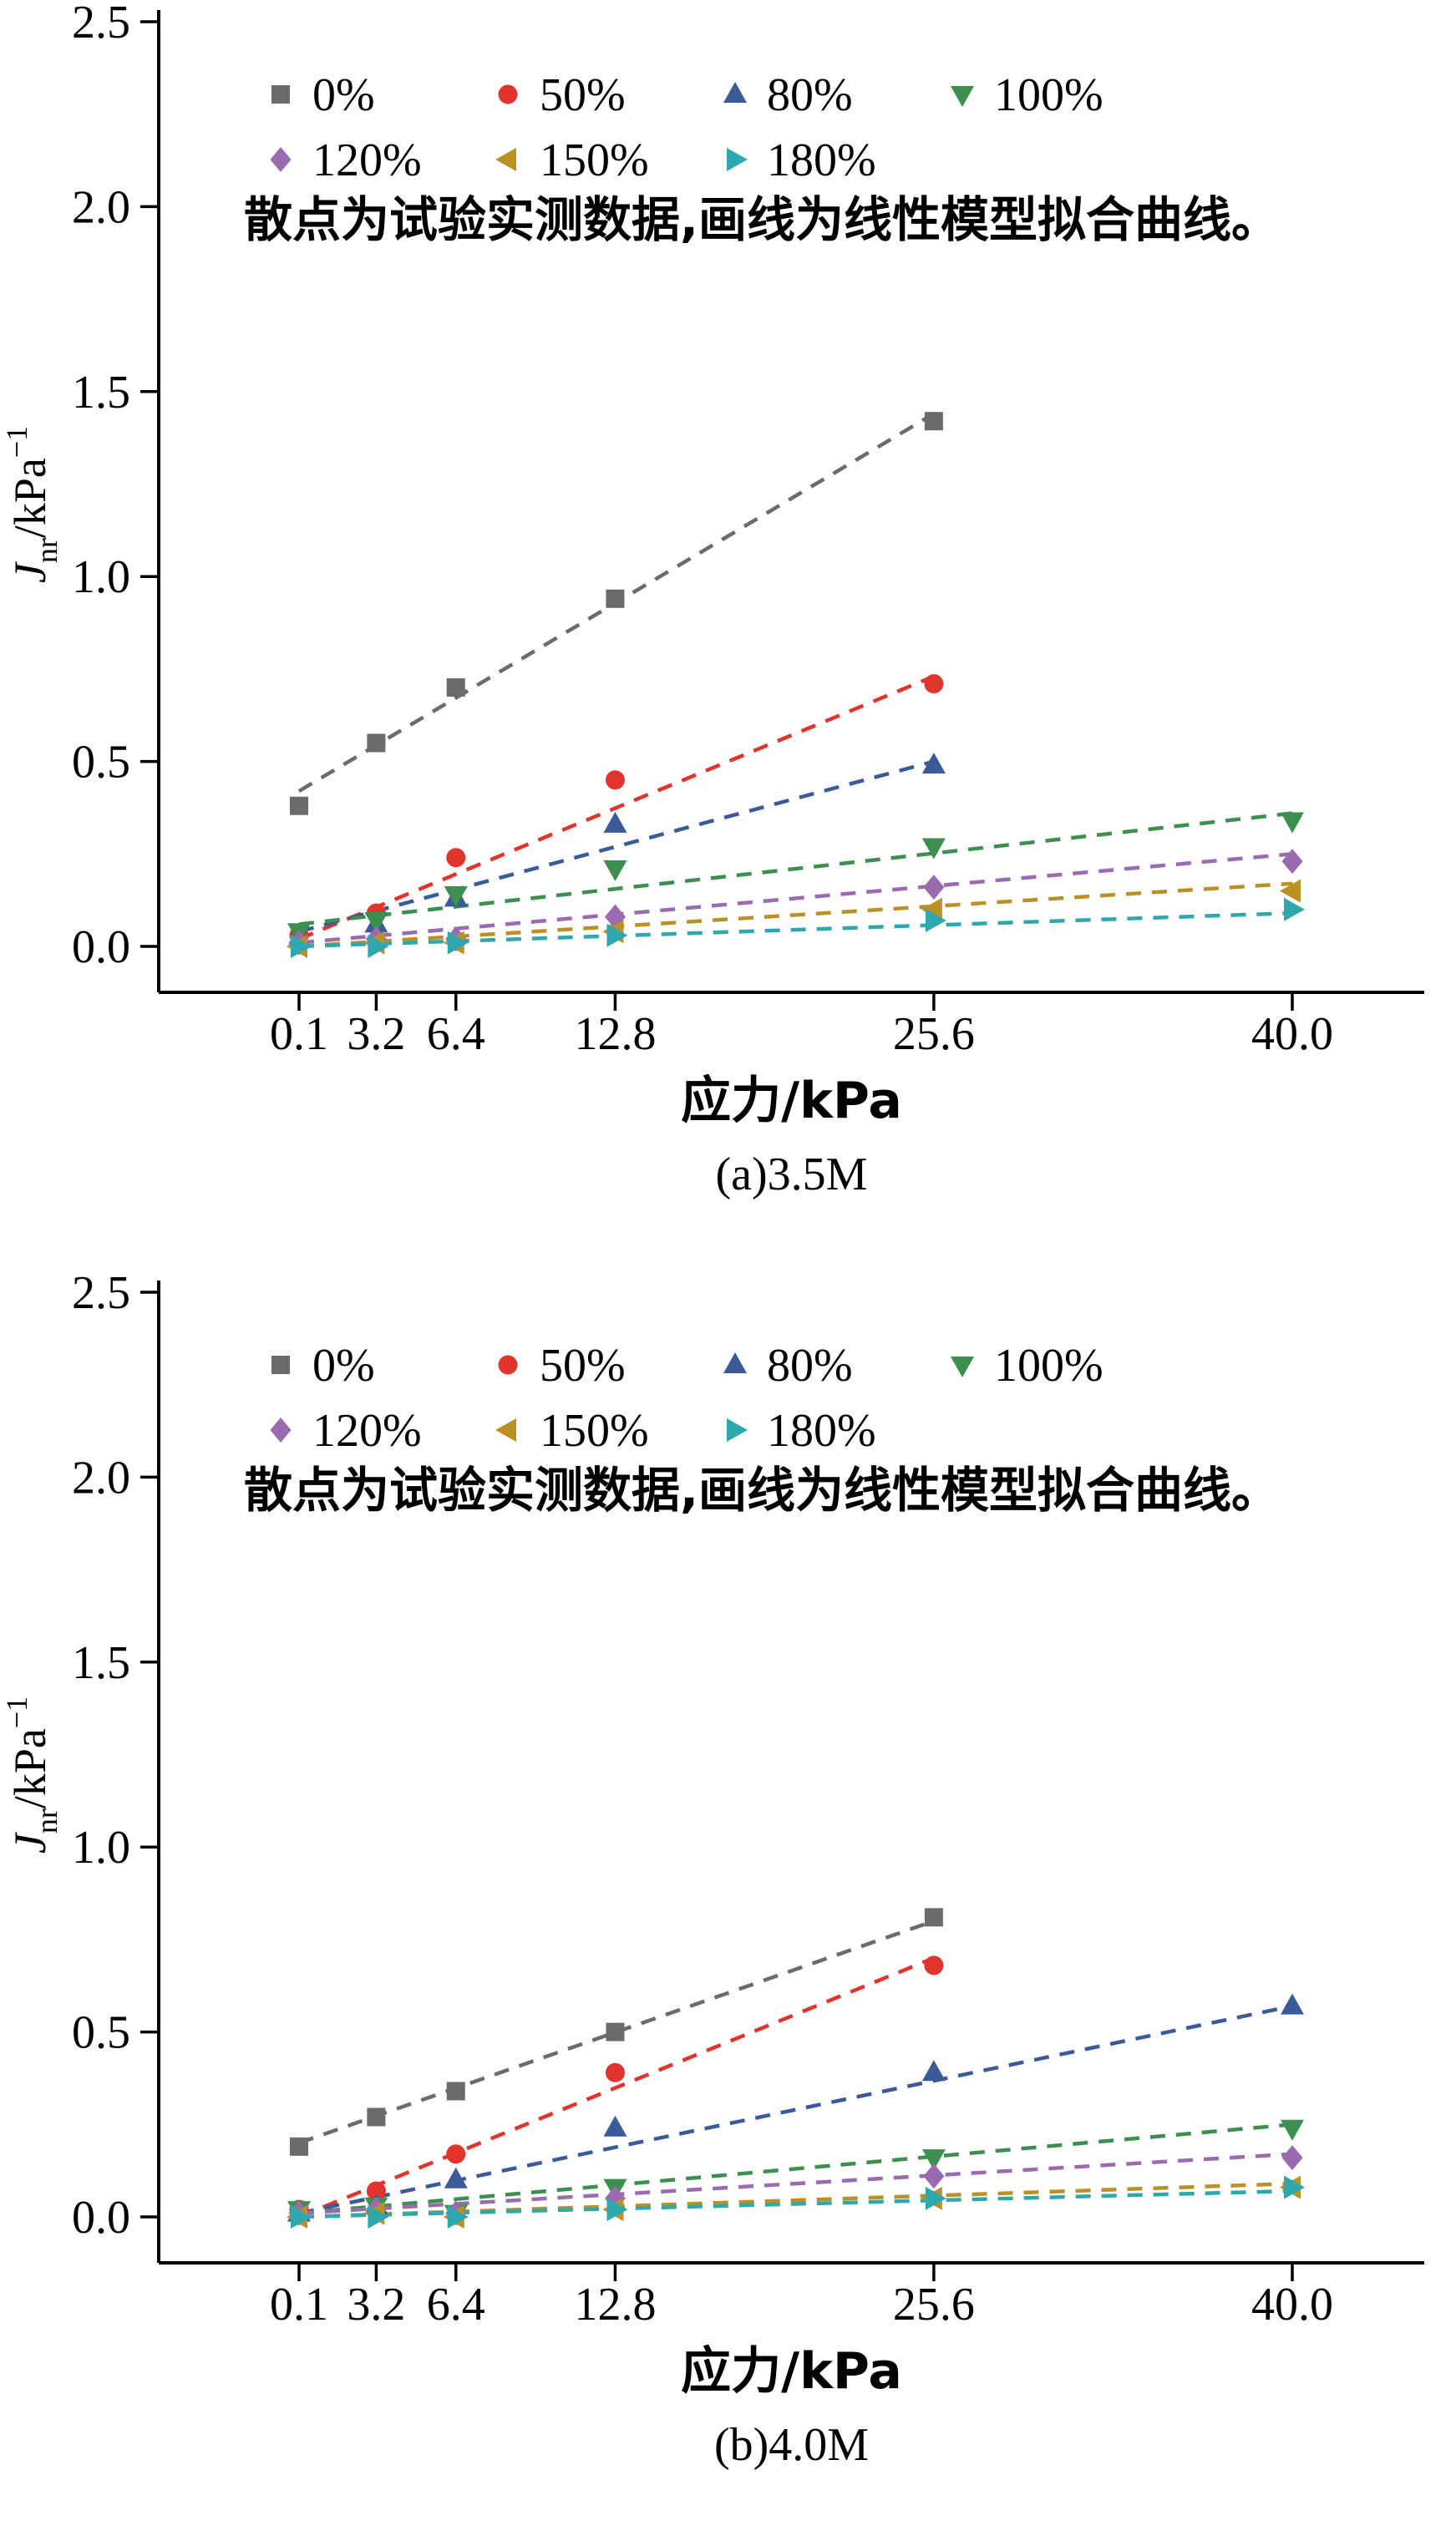  What do you see at coordinates (101, 1294) in the screenshot?
I see `y-tick-label: 2.5` at bounding box center [101, 1294].